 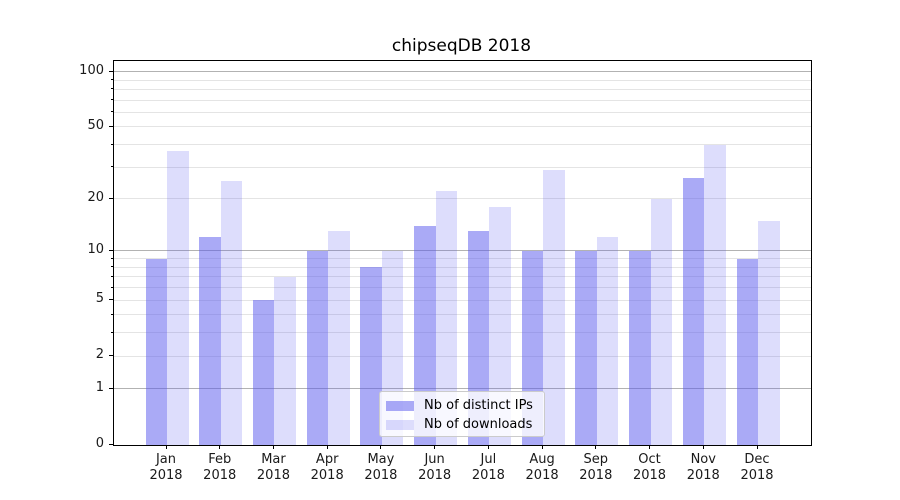 I want to click on x-tick-label-feb: Feb 2018, so click(x=220, y=467).